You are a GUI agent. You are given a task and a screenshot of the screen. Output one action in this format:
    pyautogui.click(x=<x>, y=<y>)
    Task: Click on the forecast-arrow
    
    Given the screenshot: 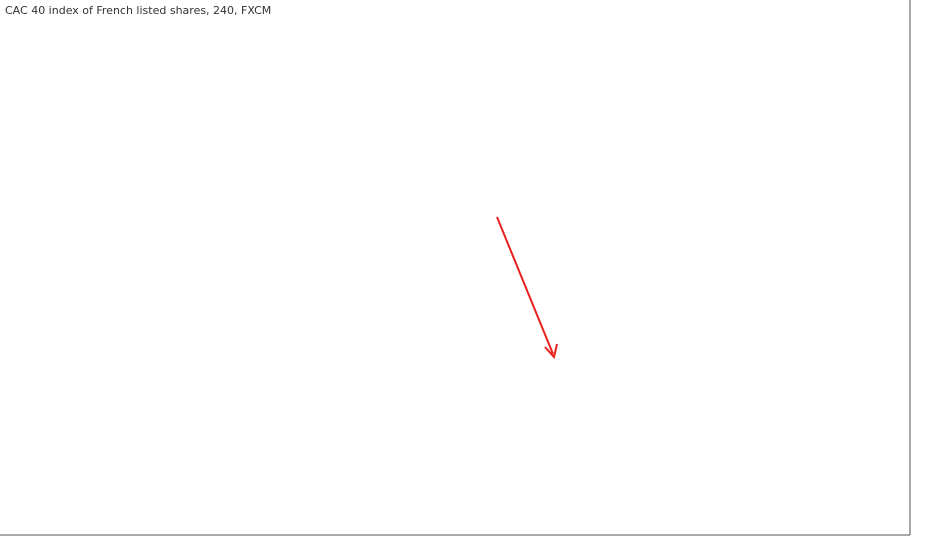 What is the action you would take?
    pyautogui.click(x=527, y=288)
    